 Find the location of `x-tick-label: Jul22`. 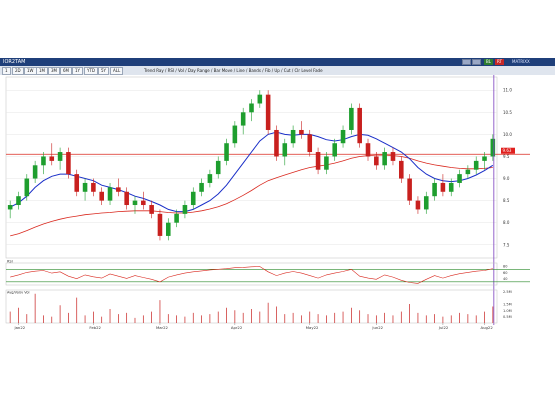

x-tick-label: Jul22 is located at coordinates (443, 327).